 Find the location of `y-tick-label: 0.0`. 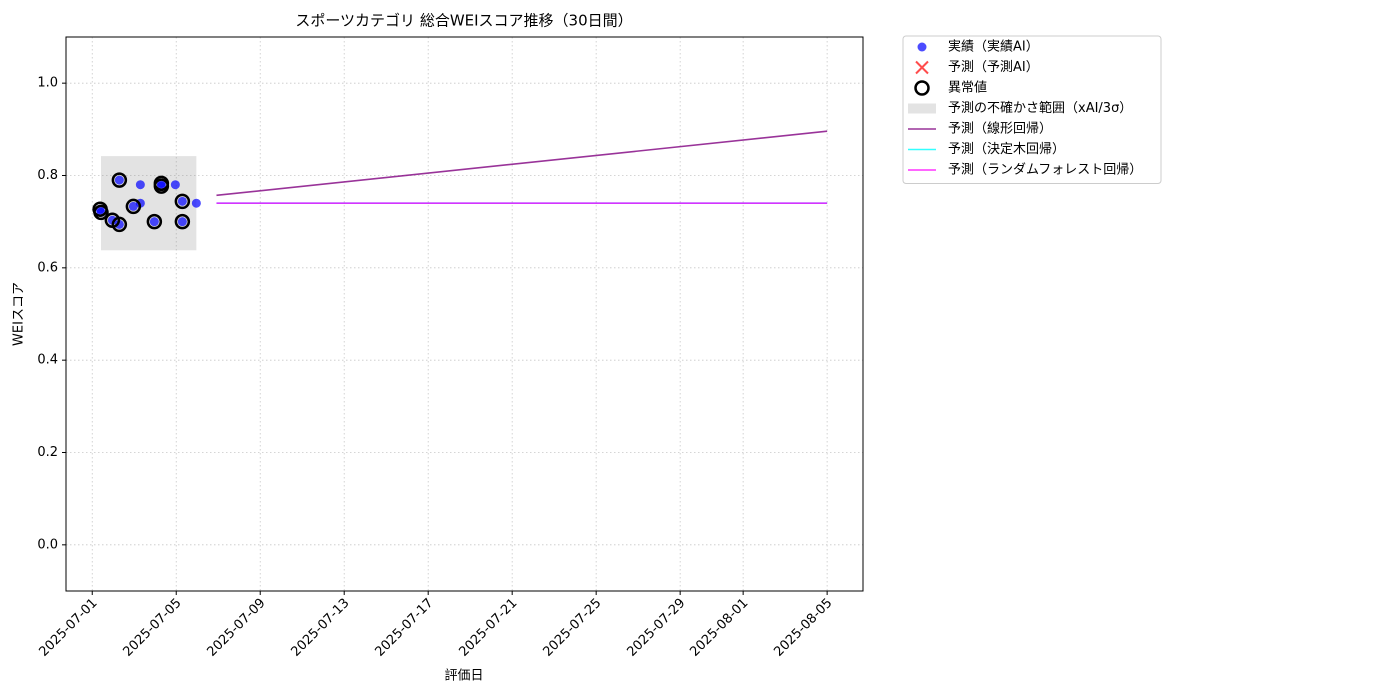

y-tick-label: 0.0 is located at coordinates (47, 544).